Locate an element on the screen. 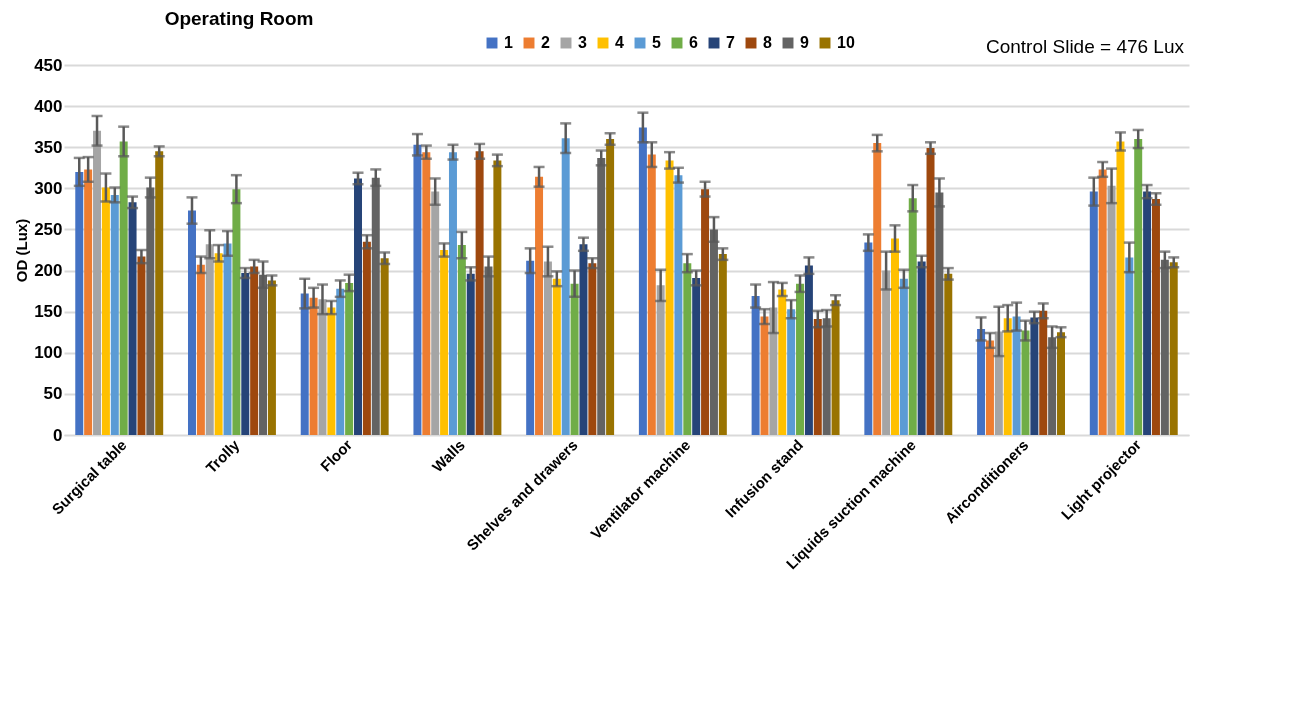 This screenshot has height=711, width=1297. legend-label: 3 is located at coordinates (582, 42).